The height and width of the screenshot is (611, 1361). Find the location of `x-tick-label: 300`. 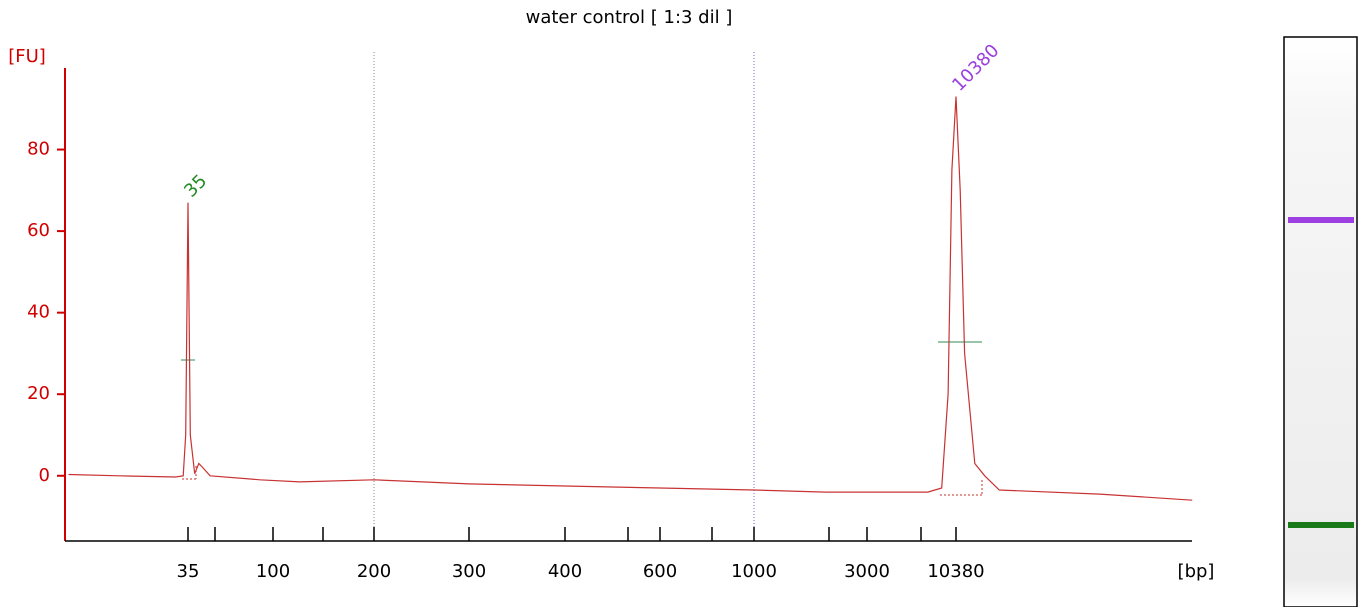

x-tick-label: 300 is located at coordinates (469, 571).